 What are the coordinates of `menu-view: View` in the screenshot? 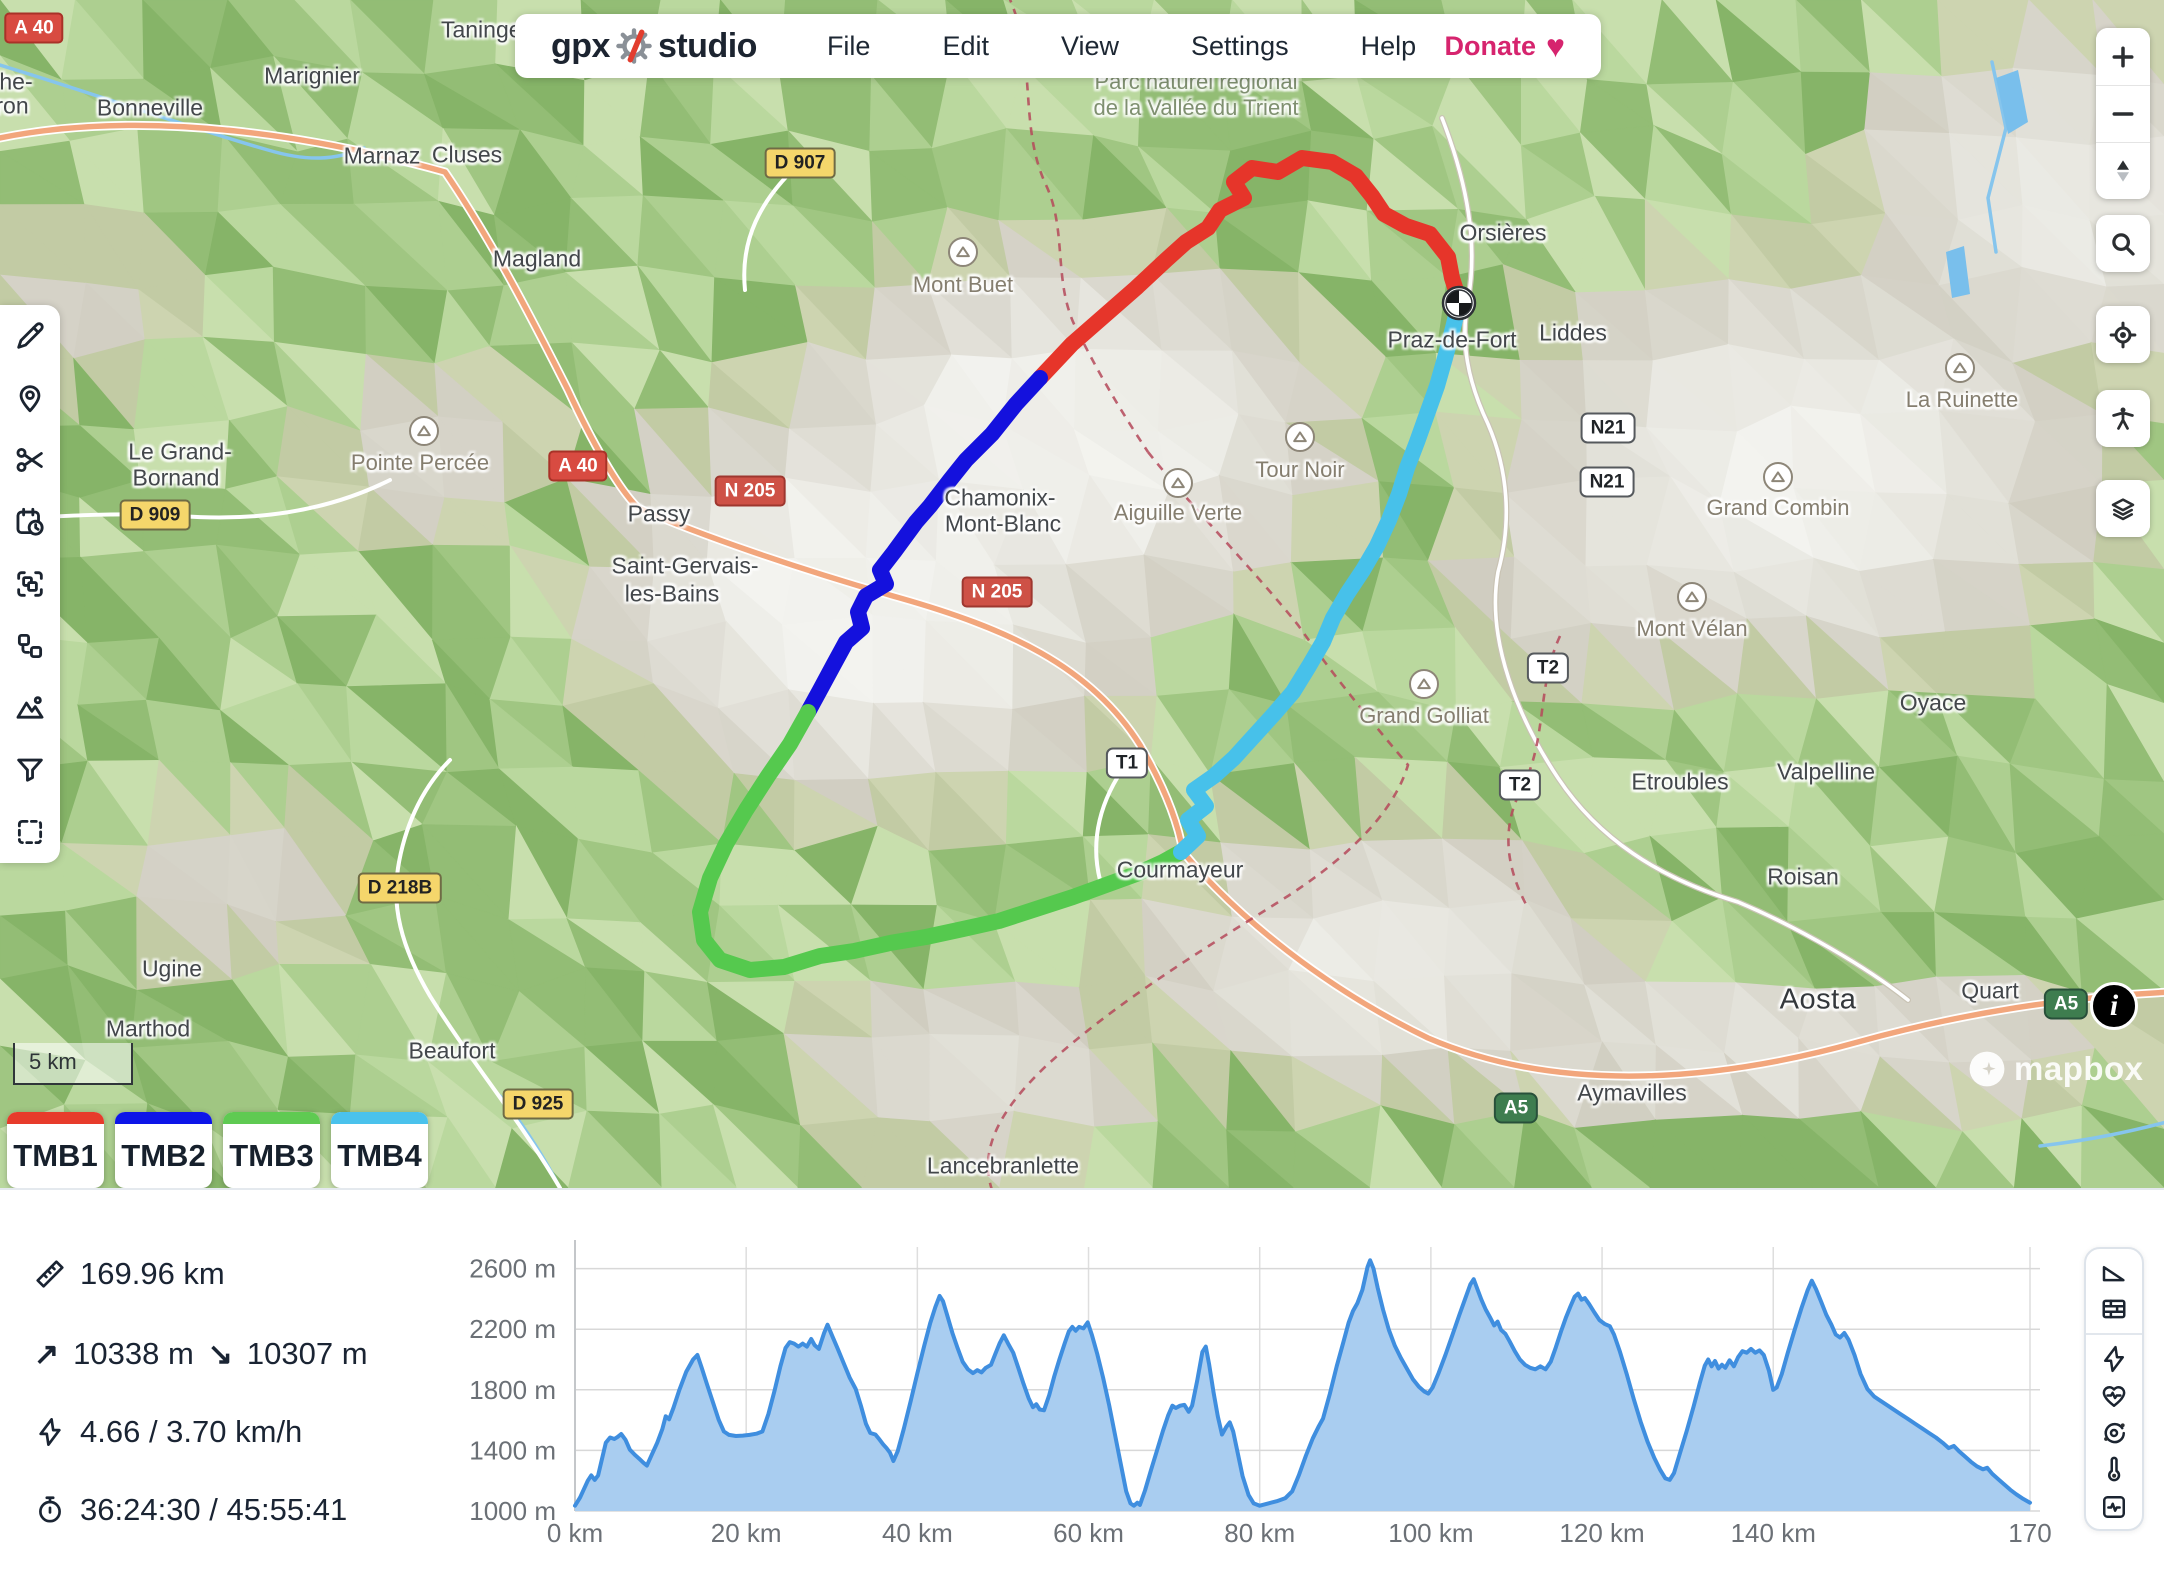 It's located at (1090, 45).